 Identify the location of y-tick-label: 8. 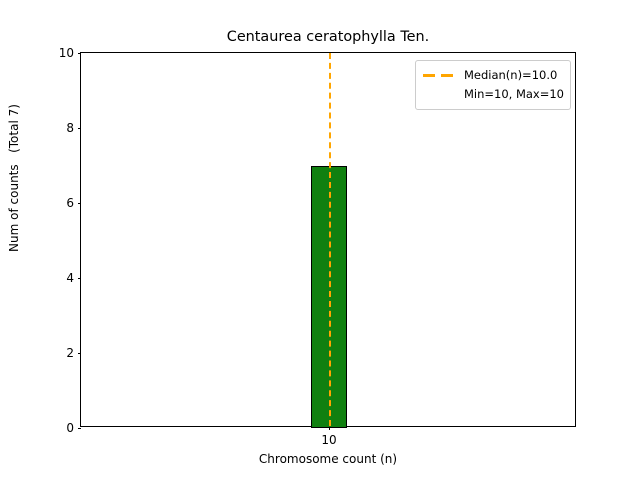
(70, 128).